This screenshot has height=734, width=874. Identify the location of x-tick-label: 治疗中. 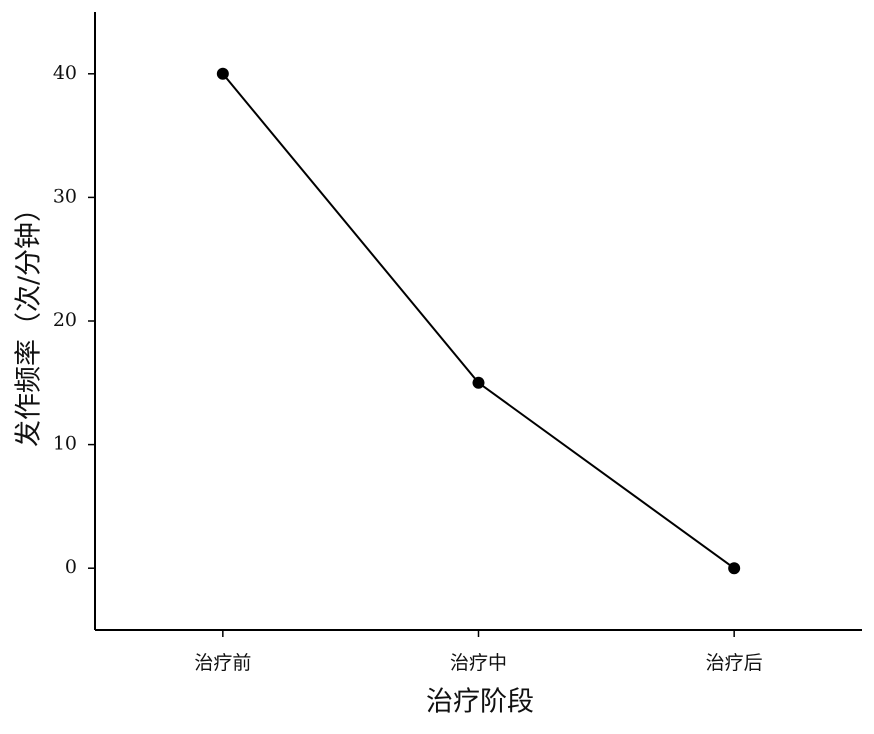
(478, 663).